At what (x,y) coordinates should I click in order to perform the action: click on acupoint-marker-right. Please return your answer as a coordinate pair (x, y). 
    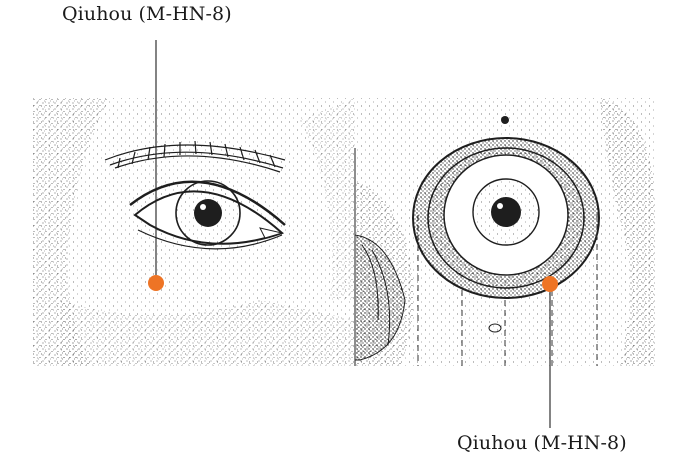
    Looking at the image, I should click on (550, 284).